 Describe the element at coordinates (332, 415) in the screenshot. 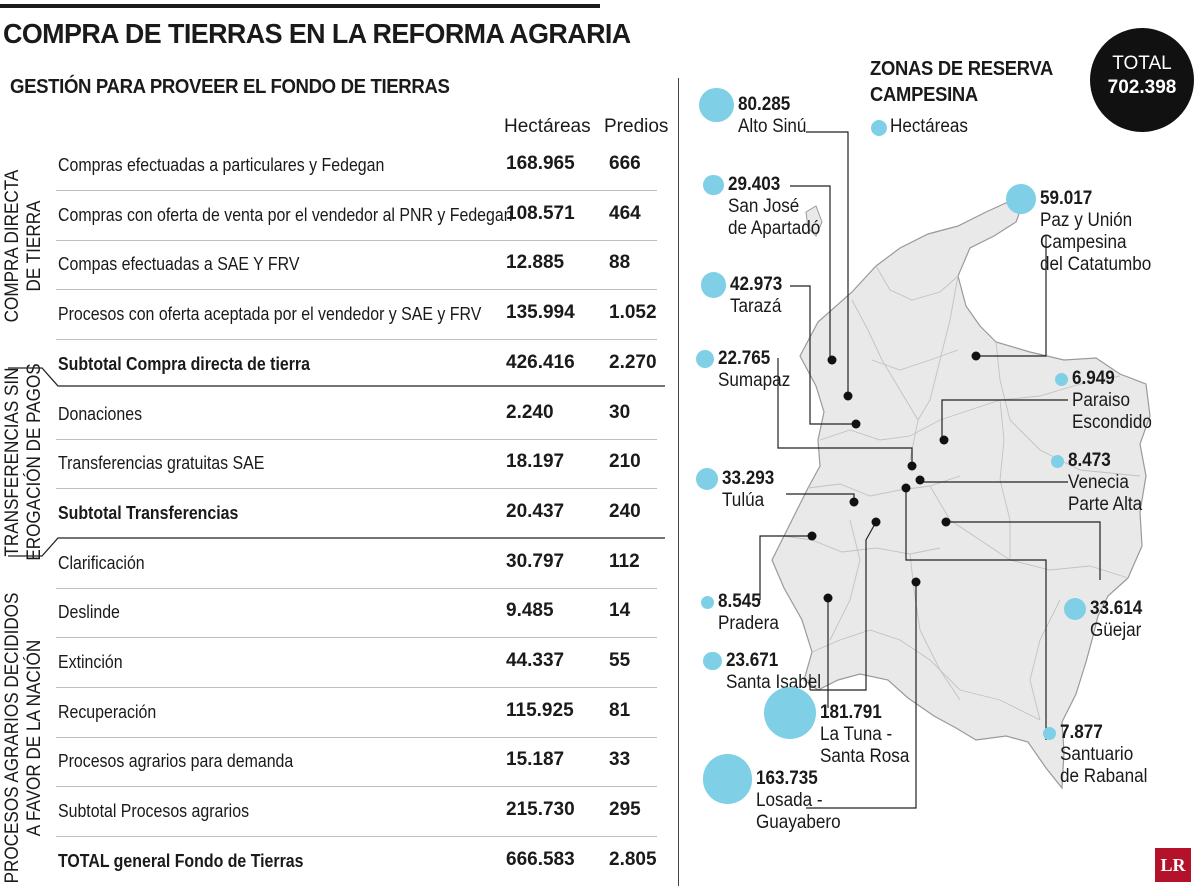

I see `table-row: Donaciones 2.240 30` at that location.